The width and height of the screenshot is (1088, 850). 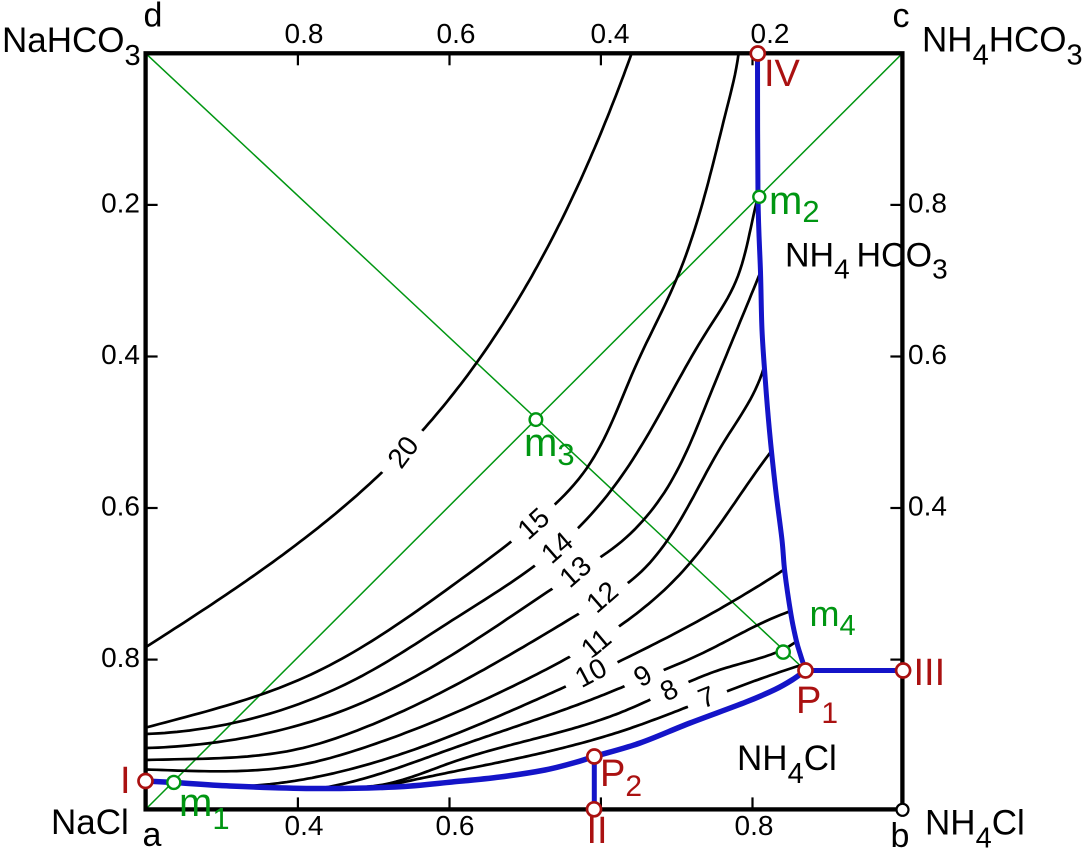 What do you see at coordinates (125, 781) in the screenshot?
I see `svg-text: I` at bounding box center [125, 781].